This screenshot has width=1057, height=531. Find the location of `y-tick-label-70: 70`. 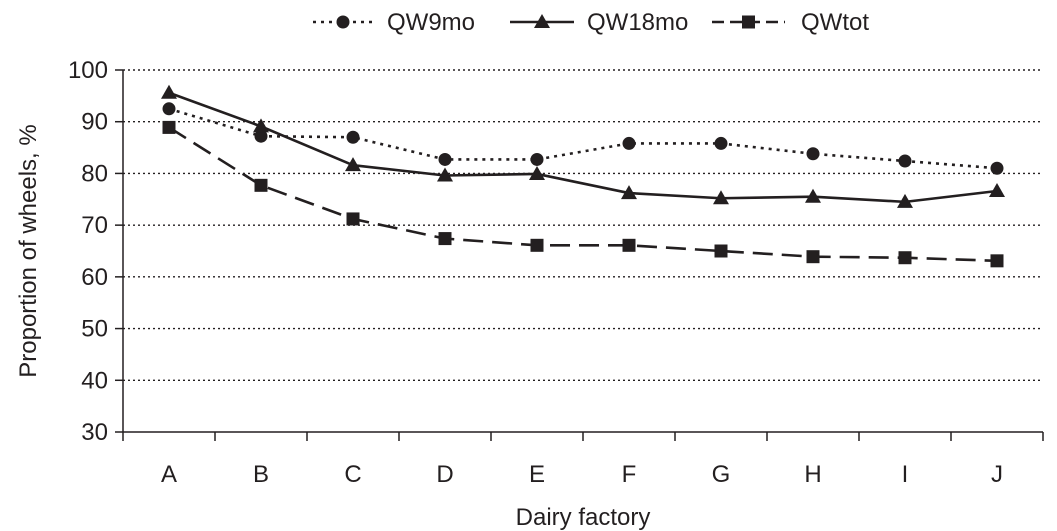

y-tick-label-70: 70 is located at coordinates (94, 225).